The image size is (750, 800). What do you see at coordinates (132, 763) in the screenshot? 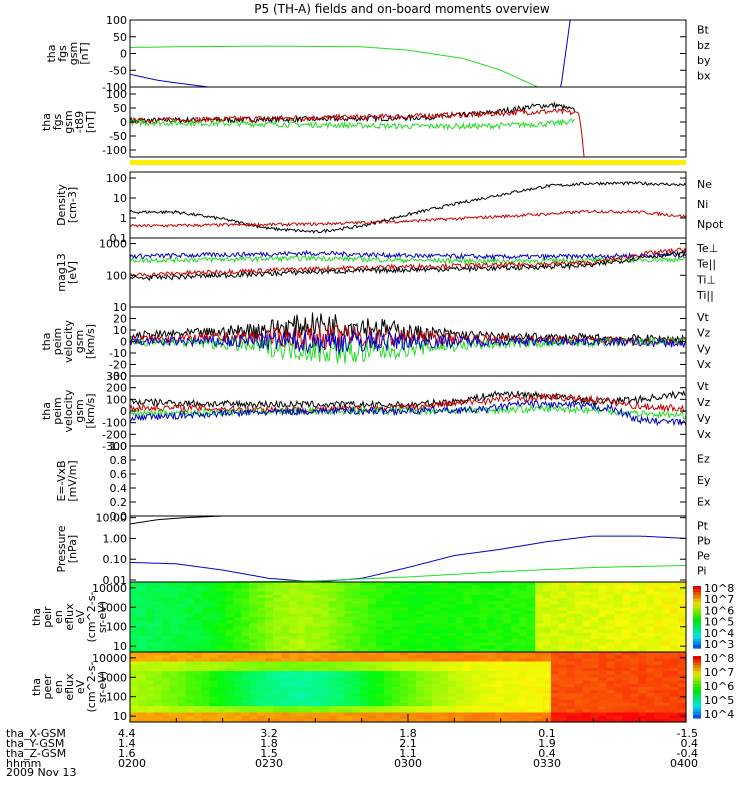
I see `x-row-value: 0200` at bounding box center [132, 763].